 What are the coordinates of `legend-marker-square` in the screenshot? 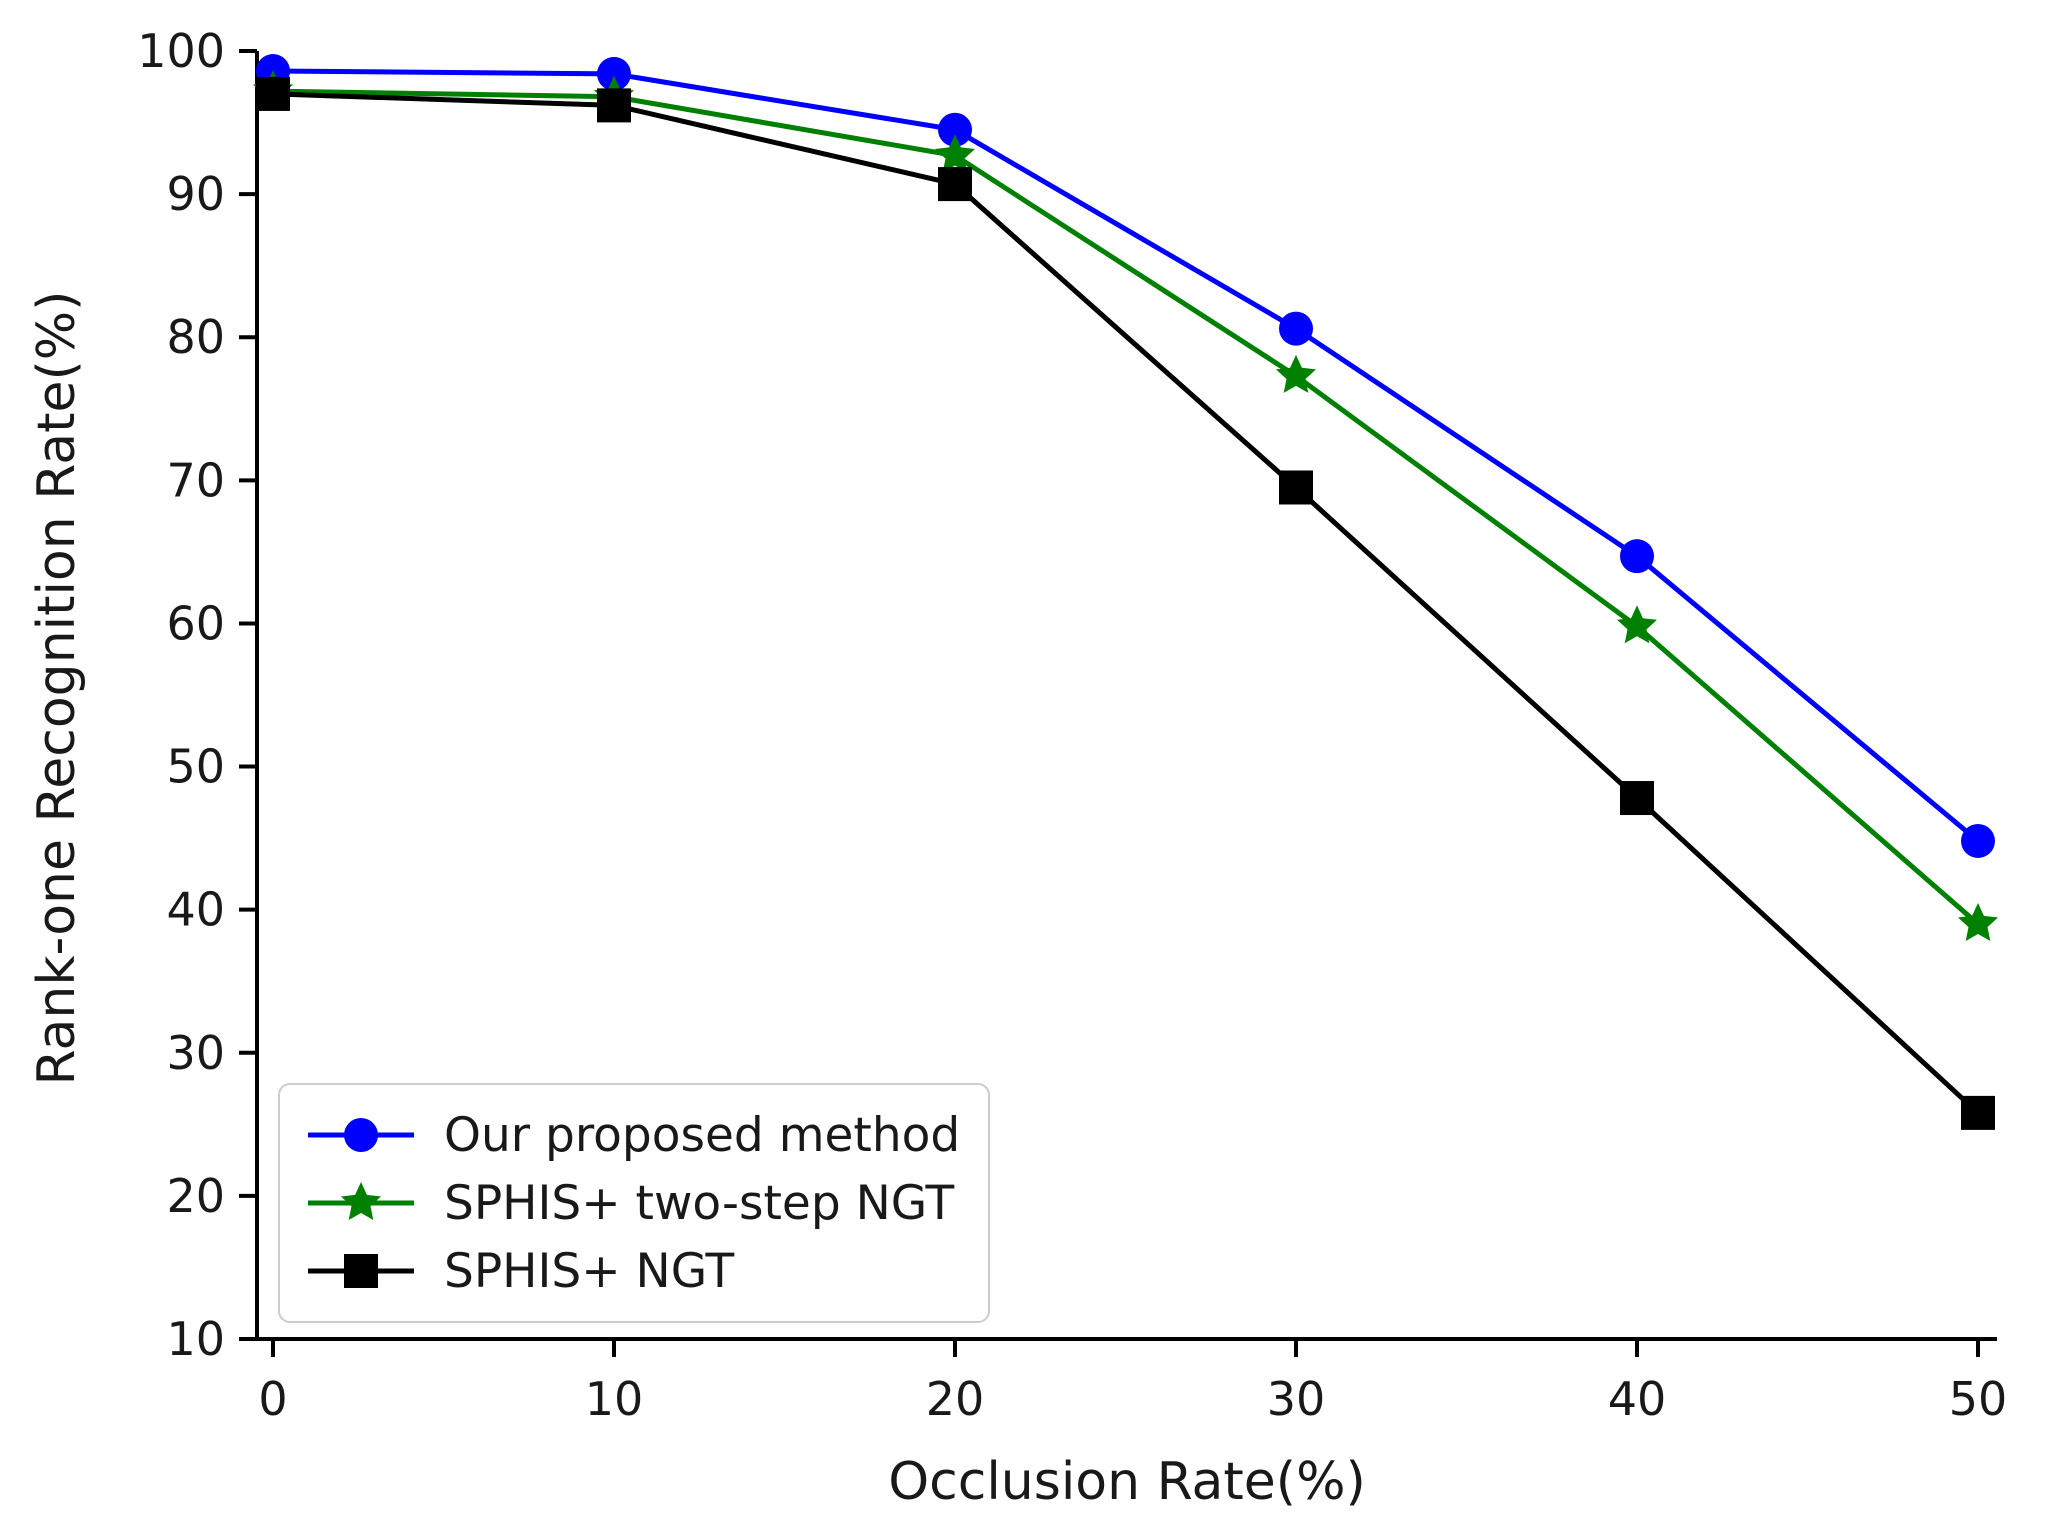 It's located at (361, 1271).